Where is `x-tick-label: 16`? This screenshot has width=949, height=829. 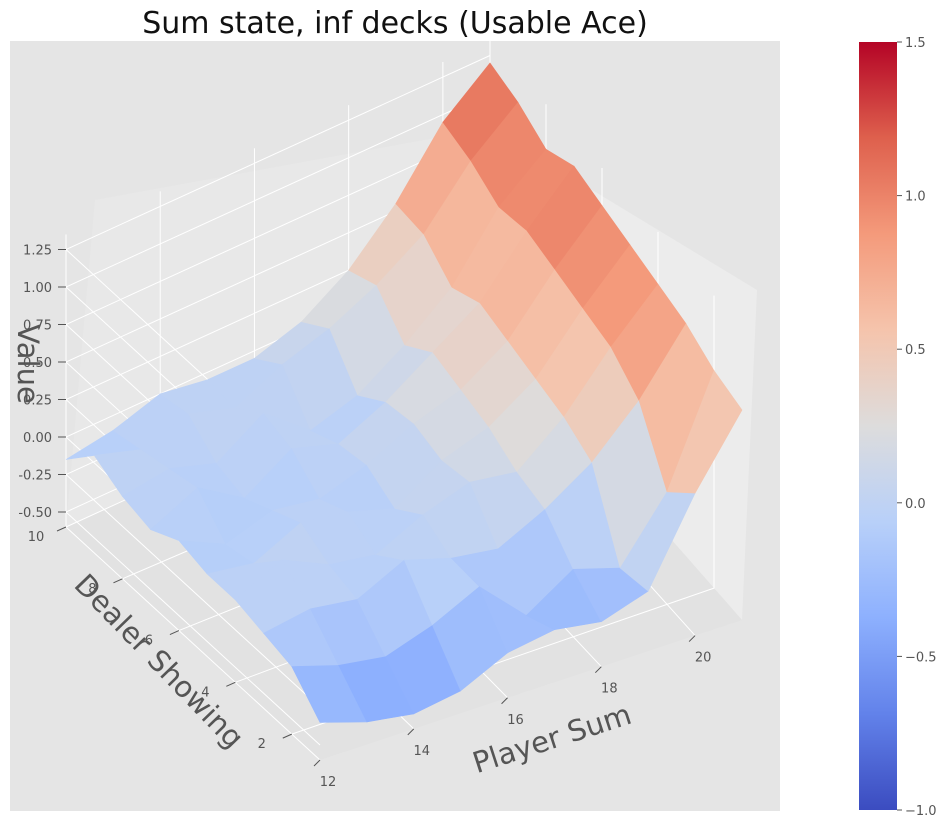 x-tick-label: 16 is located at coordinates (515, 720).